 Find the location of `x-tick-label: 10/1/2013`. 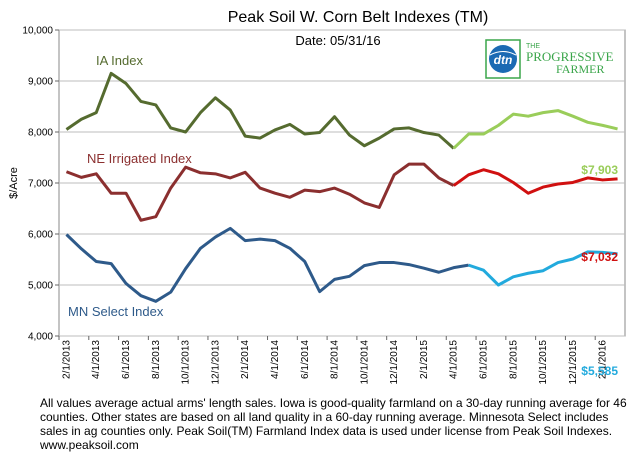

x-tick-label: 10/1/2013 is located at coordinates (186, 362).